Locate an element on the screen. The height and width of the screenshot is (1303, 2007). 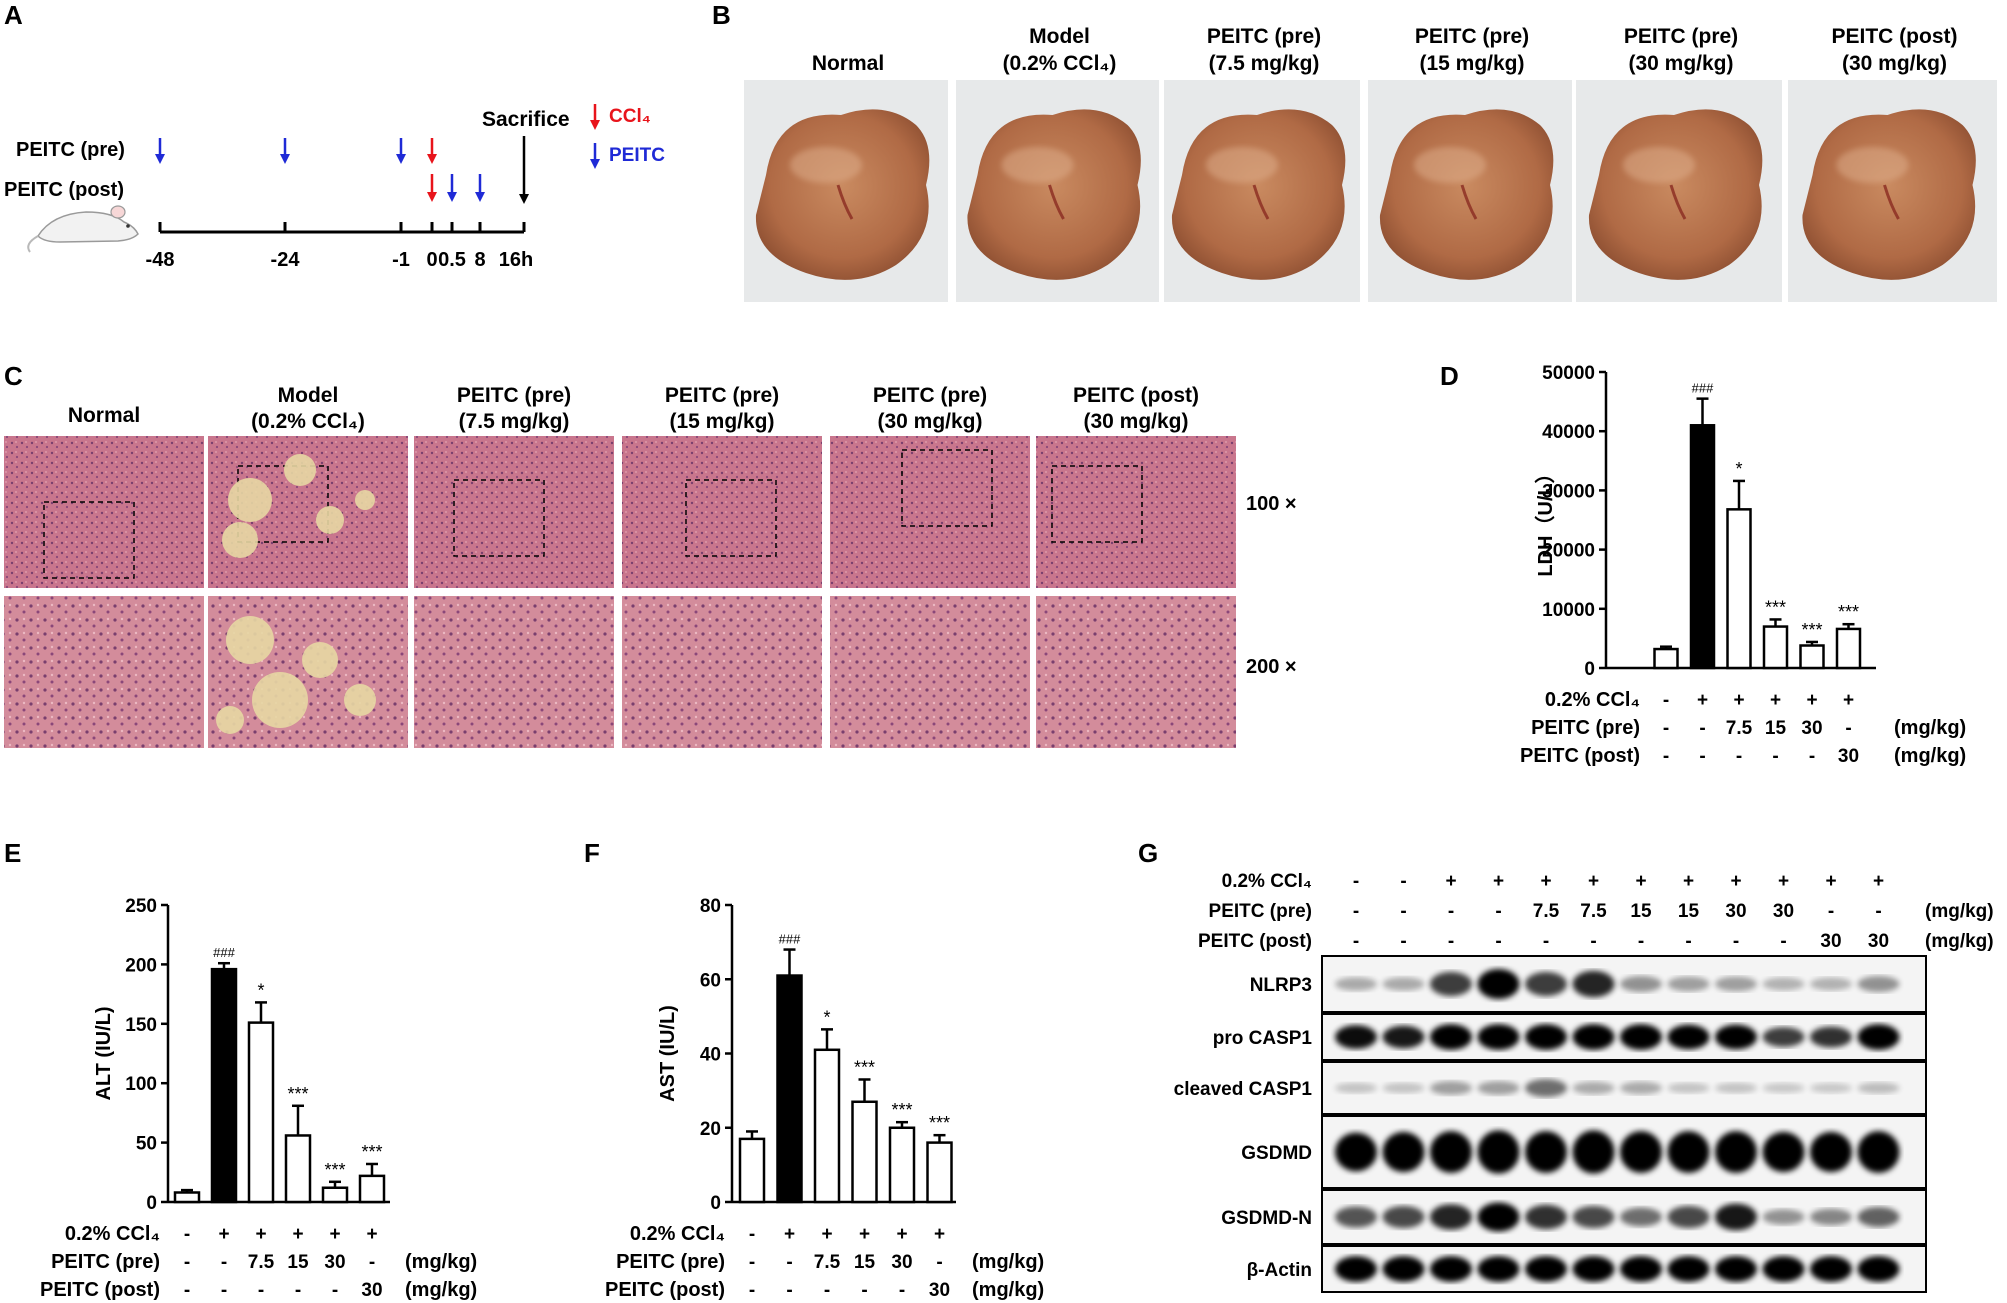
timeline-tick-label: 8 is located at coordinates (479, 260).